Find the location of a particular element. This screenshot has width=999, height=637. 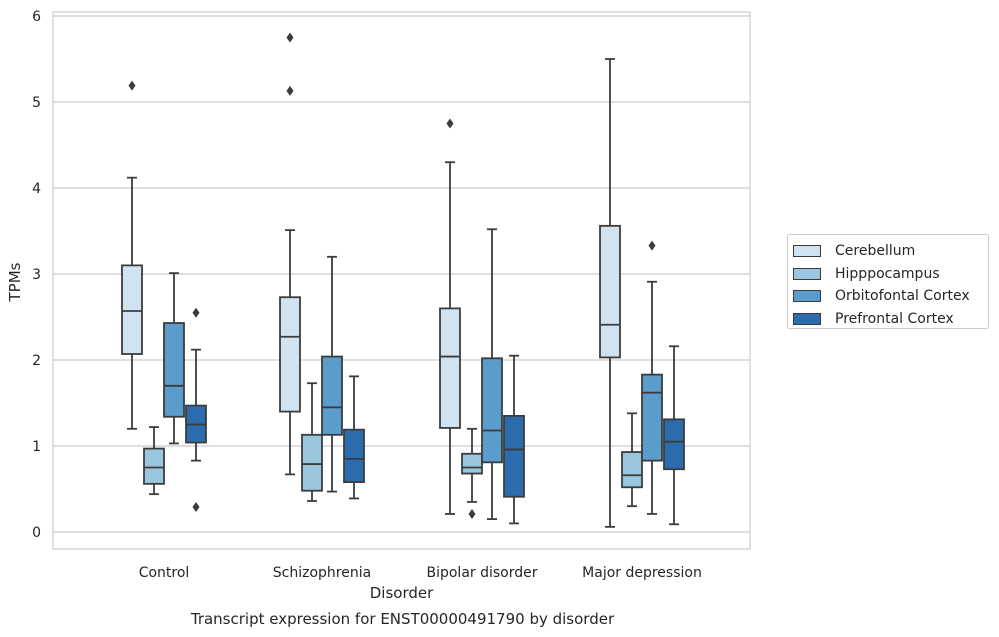

x-tick-label: Bipolar disorder is located at coordinates (481, 573).